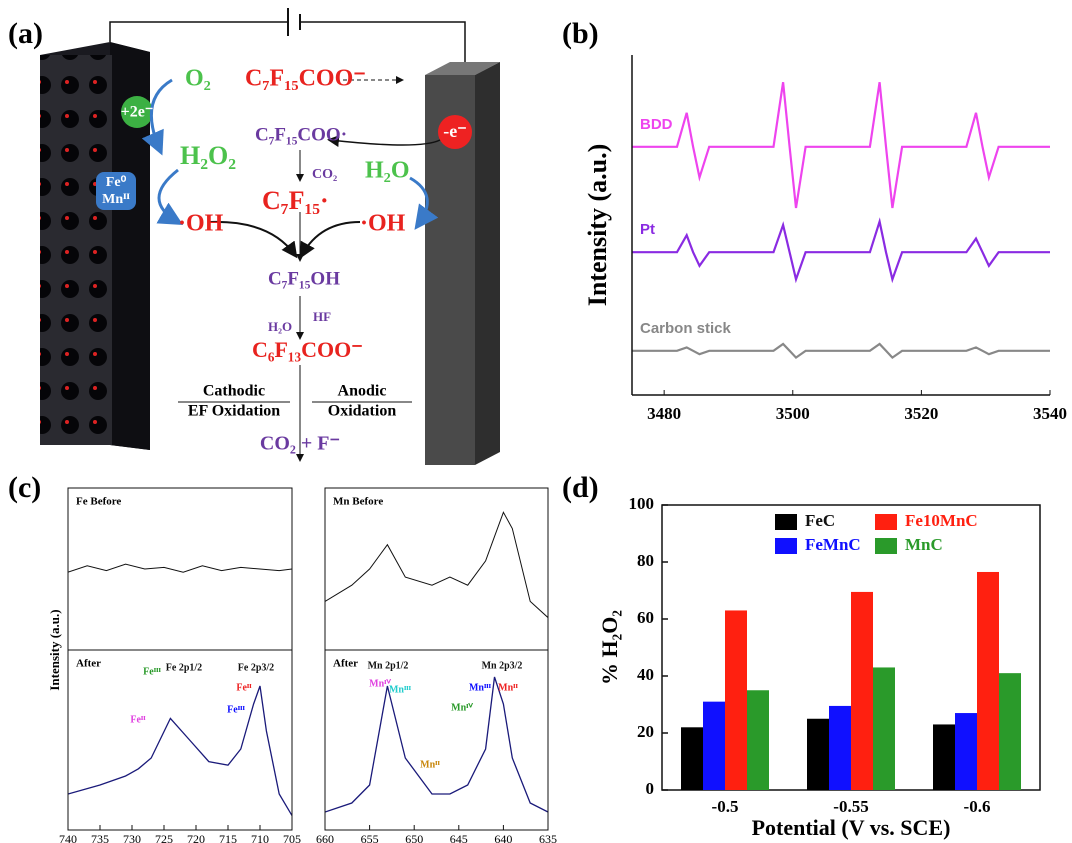 This screenshot has width=1072, height=843. What do you see at coordinates (642, 503) in the screenshot?
I see `y-tick-label: 100` at bounding box center [642, 503].